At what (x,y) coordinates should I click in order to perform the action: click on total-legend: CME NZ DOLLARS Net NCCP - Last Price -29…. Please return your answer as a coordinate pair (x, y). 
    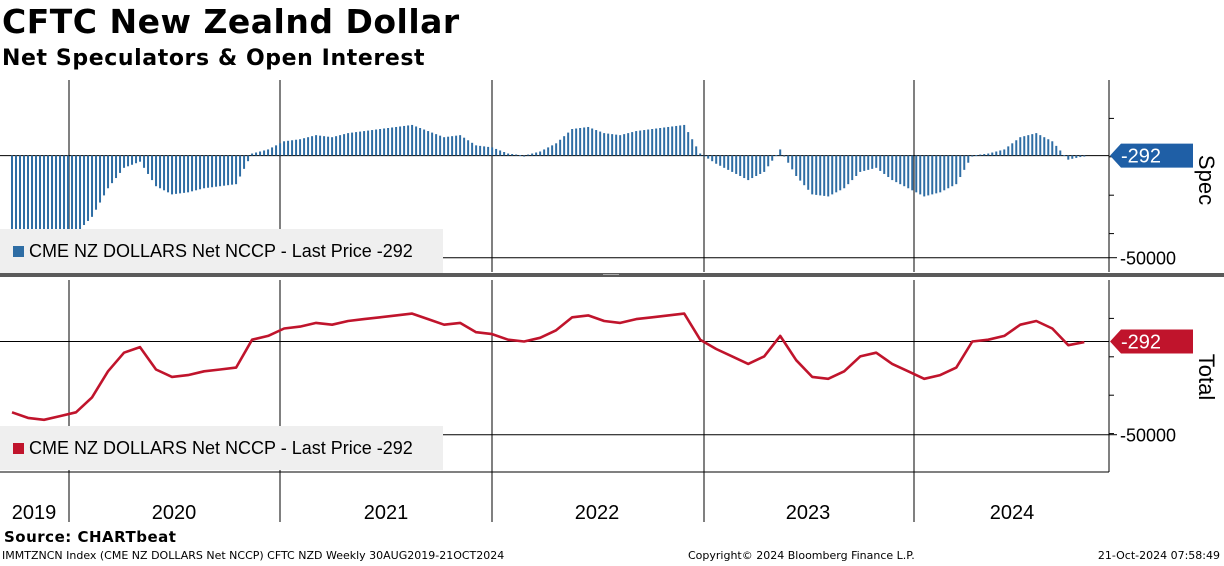
    Looking at the image, I should click on (221, 448).